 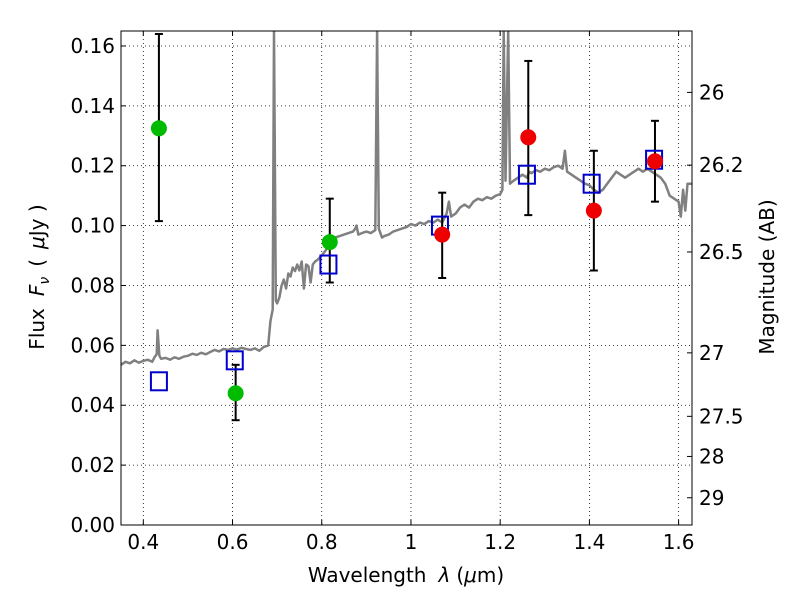 I want to click on y2-axis-title: Magnitude (AB), so click(x=767, y=276).